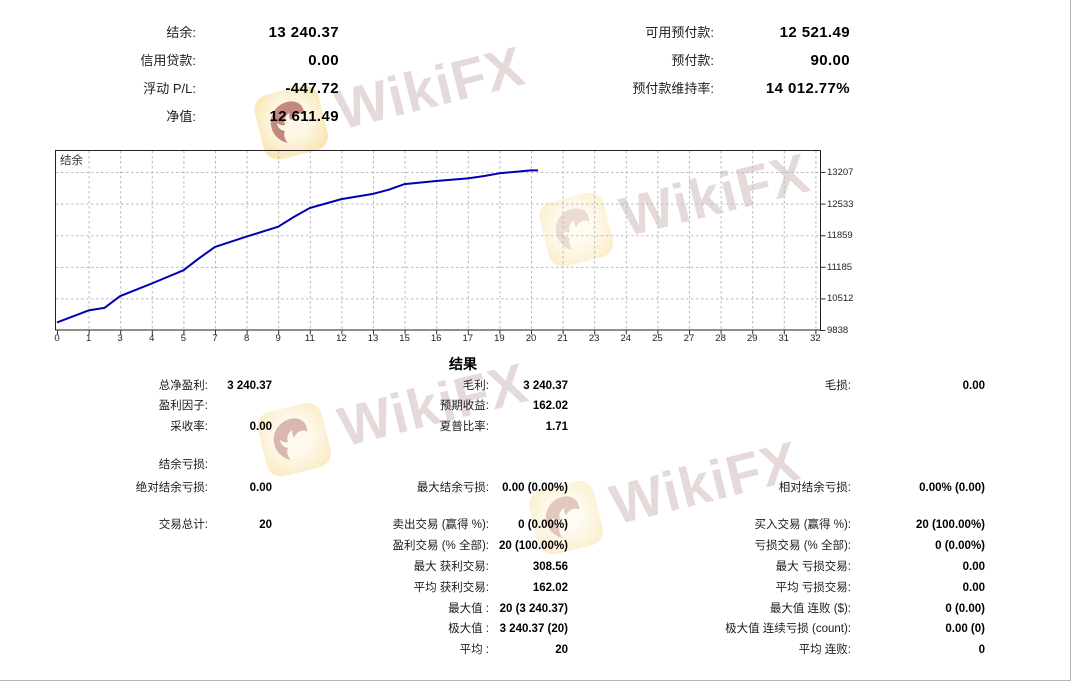 The image size is (1071, 681). What do you see at coordinates (475, 386) in the screenshot?
I see `stat-label: 毛利:` at bounding box center [475, 386].